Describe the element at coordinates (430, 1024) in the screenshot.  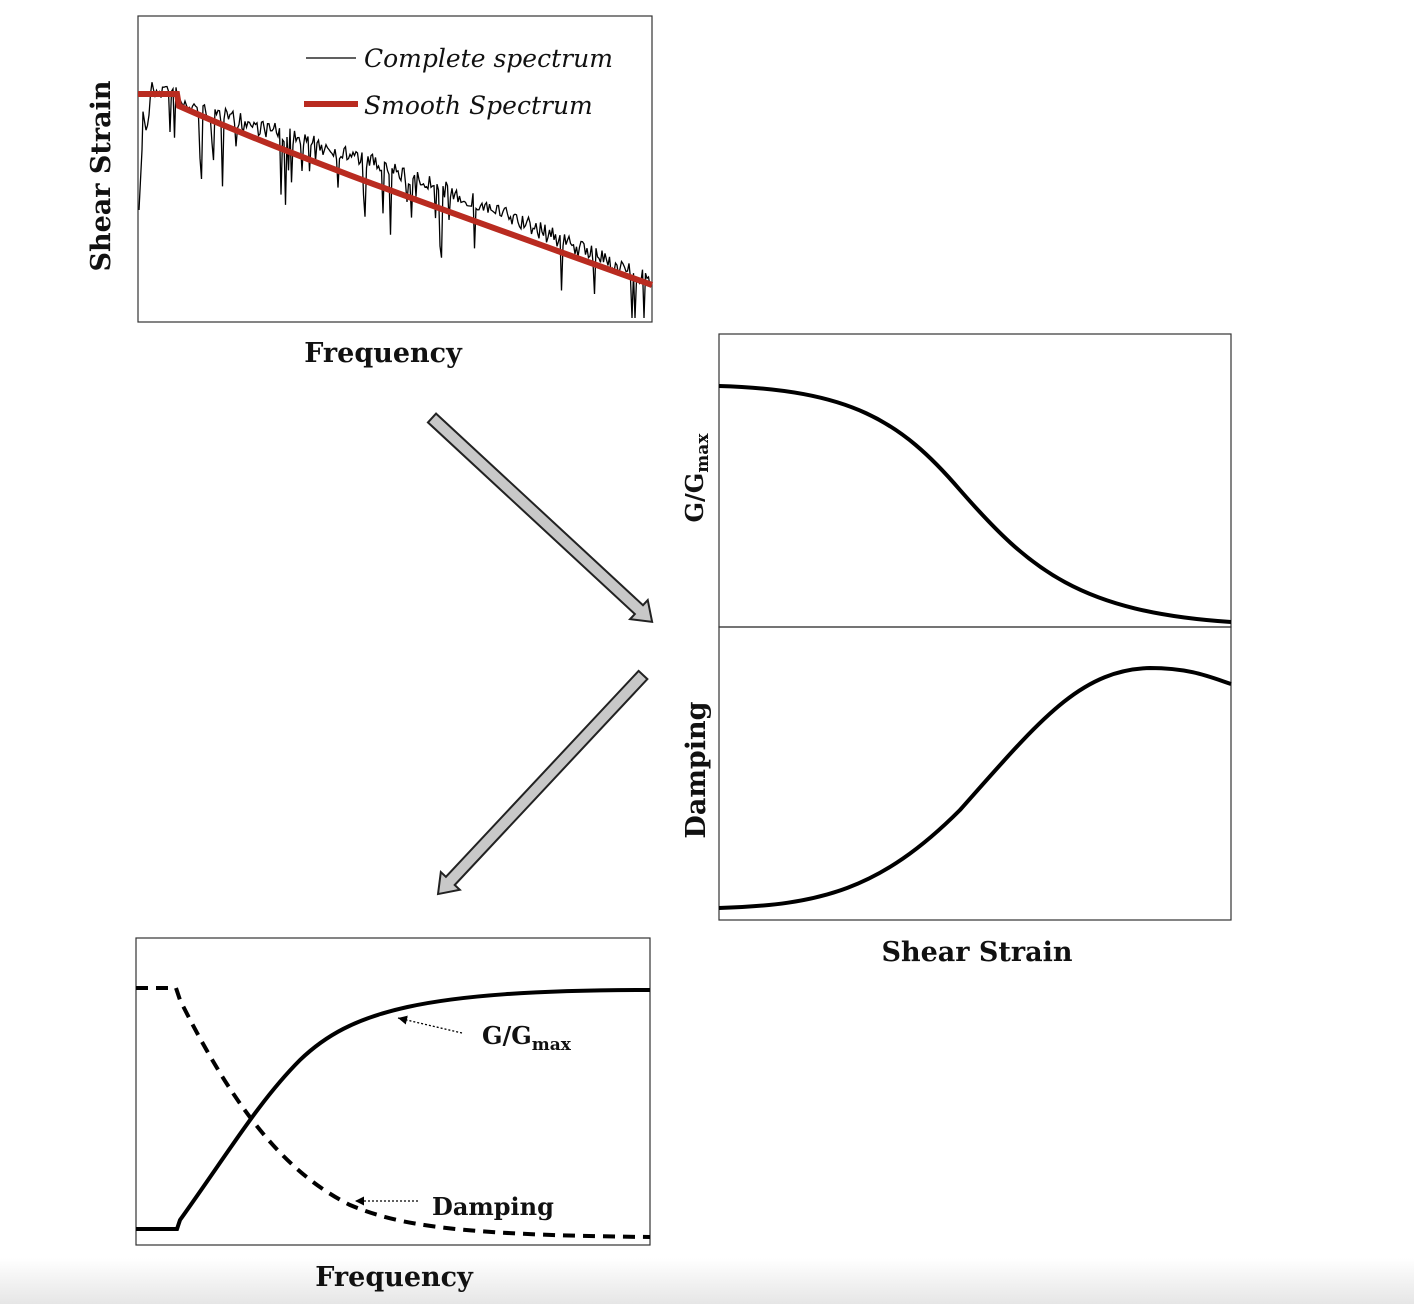
I see `annotation-arrow` at that location.